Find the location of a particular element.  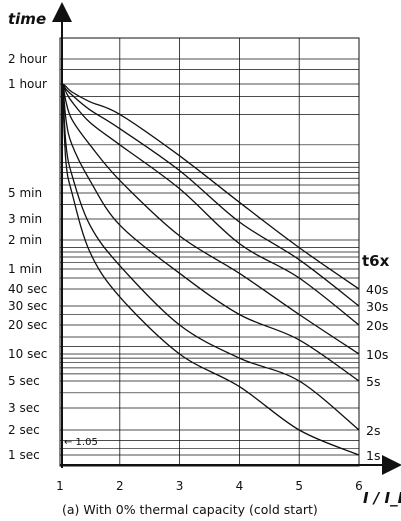

y-tick-label: 40 sec is located at coordinates (27, 289).